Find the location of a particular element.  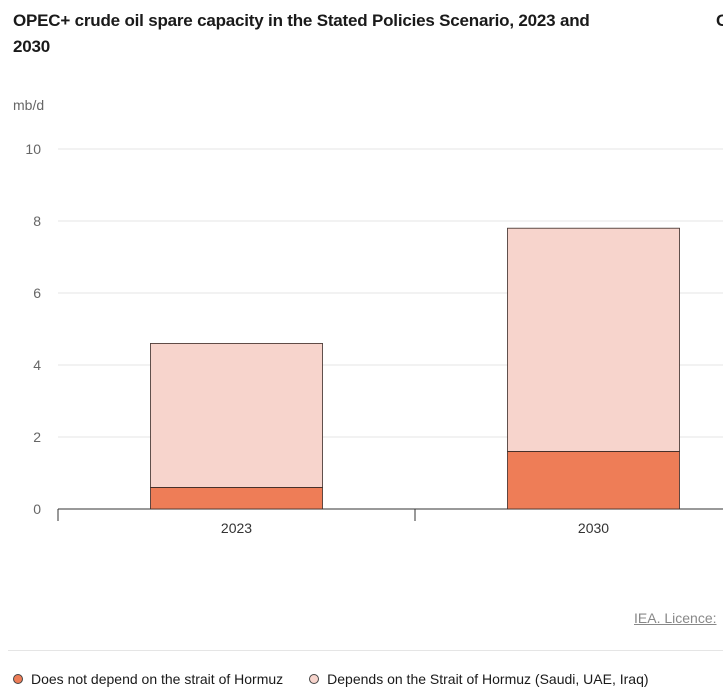

y-tick-label: 0 is located at coordinates (37, 509).